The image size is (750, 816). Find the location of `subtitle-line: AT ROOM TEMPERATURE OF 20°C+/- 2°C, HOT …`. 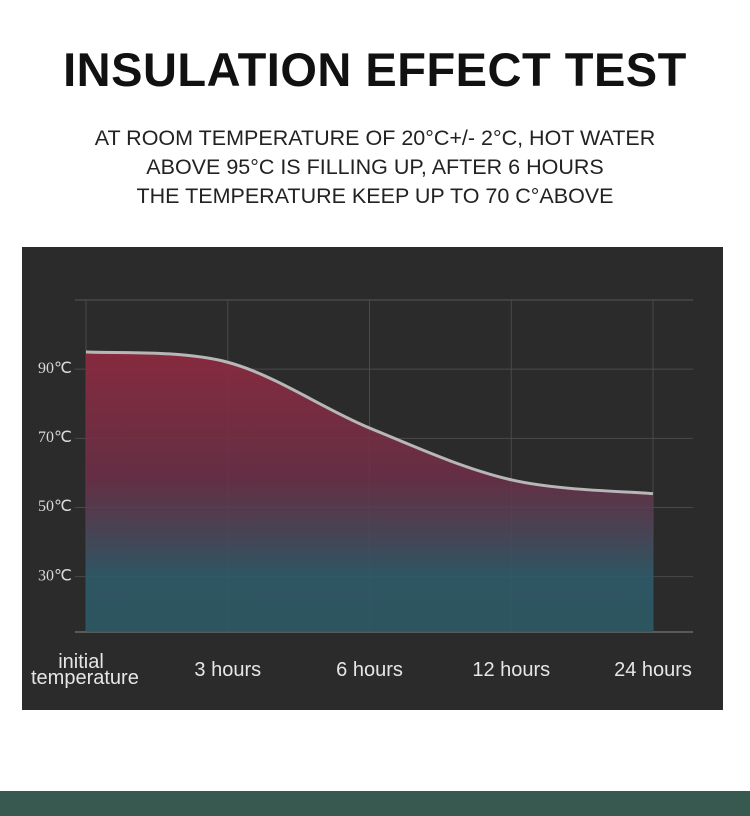

subtitle-line: AT ROOM TEMPERATURE OF 20°C+/- 2°C, HOT … is located at coordinates (375, 138).